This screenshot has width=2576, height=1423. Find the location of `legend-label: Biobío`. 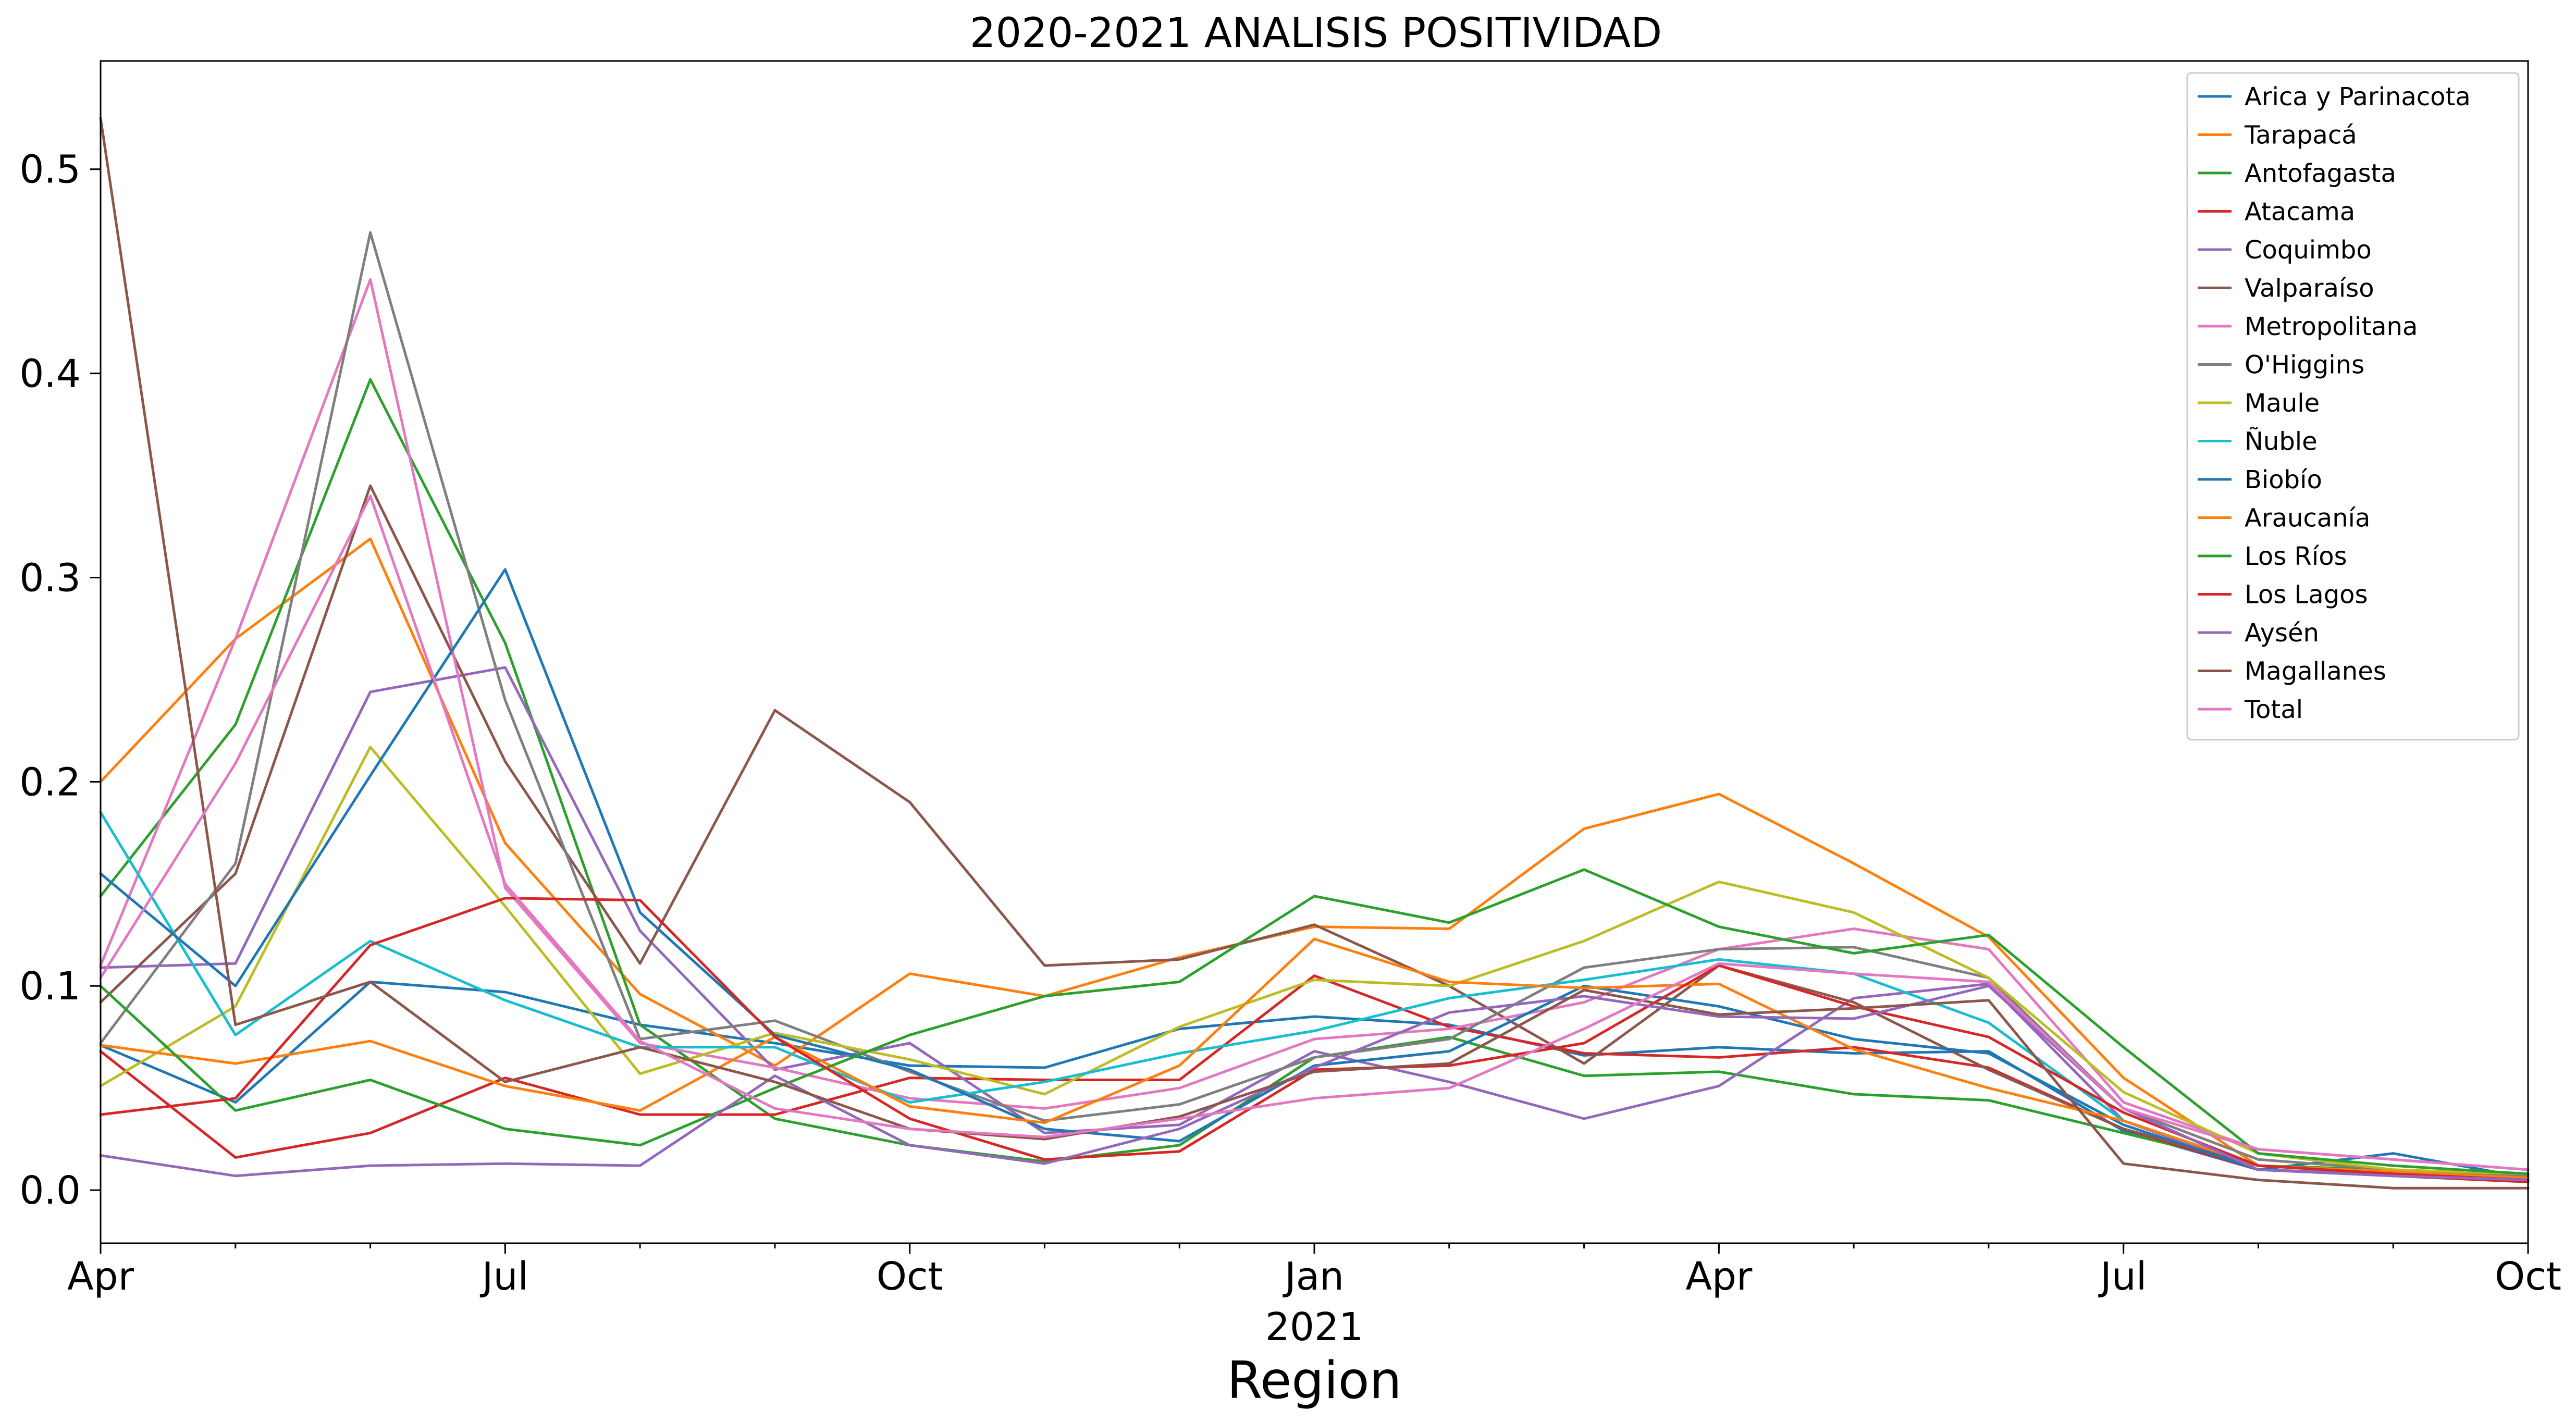

legend-label: Biobío is located at coordinates (2283, 479).